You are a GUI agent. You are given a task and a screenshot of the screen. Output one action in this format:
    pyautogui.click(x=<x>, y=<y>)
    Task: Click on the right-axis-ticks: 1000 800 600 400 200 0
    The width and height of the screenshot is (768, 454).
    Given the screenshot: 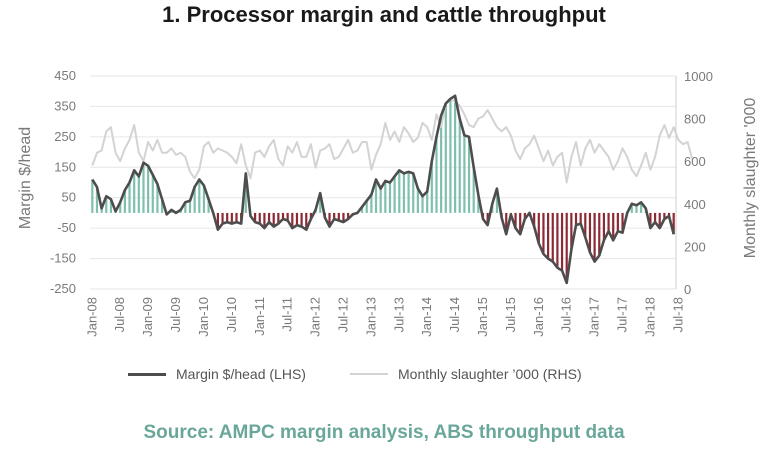 What is the action you would take?
    pyautogui.click(x=698, y=183)
    